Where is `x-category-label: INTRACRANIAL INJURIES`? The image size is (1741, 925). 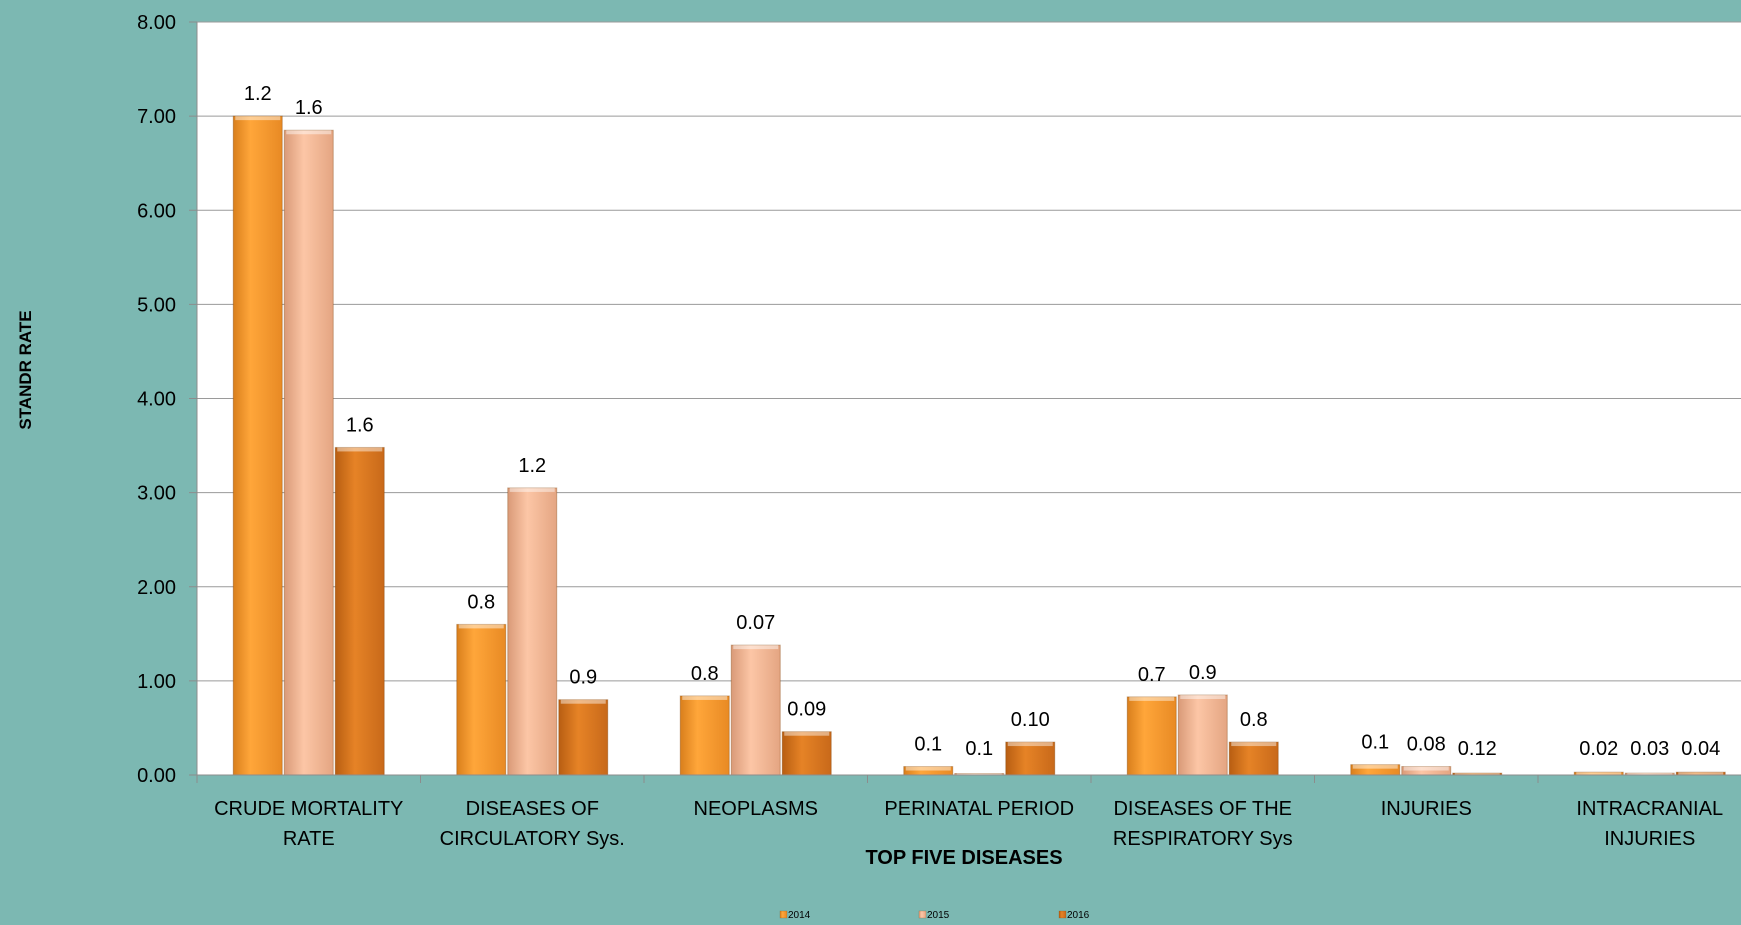
x-category-label: INTRACRANIAL INJURIES is located at coordinates (1649, 824).